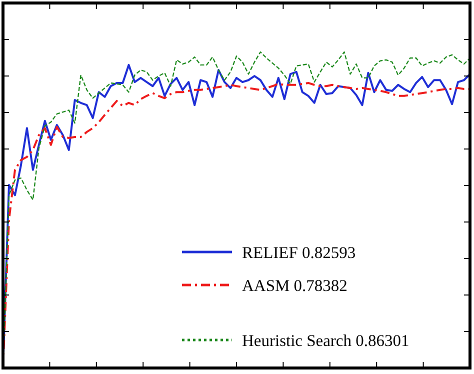  I want to click on legend-label: RELIEF 0.82593, so click(299, 252).